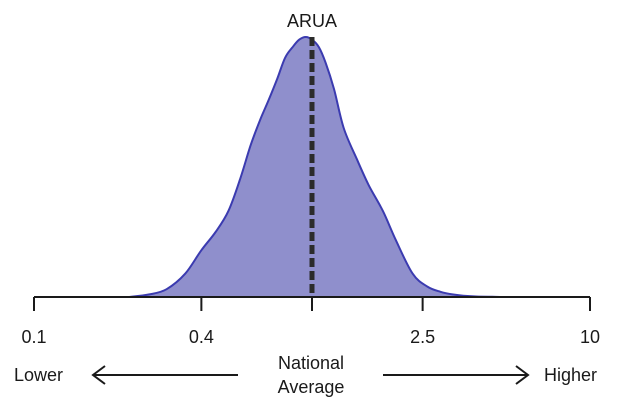 This screenshot has width=625, height=406. I want to click on x-tick-label: 0.1, so click(33, 337).